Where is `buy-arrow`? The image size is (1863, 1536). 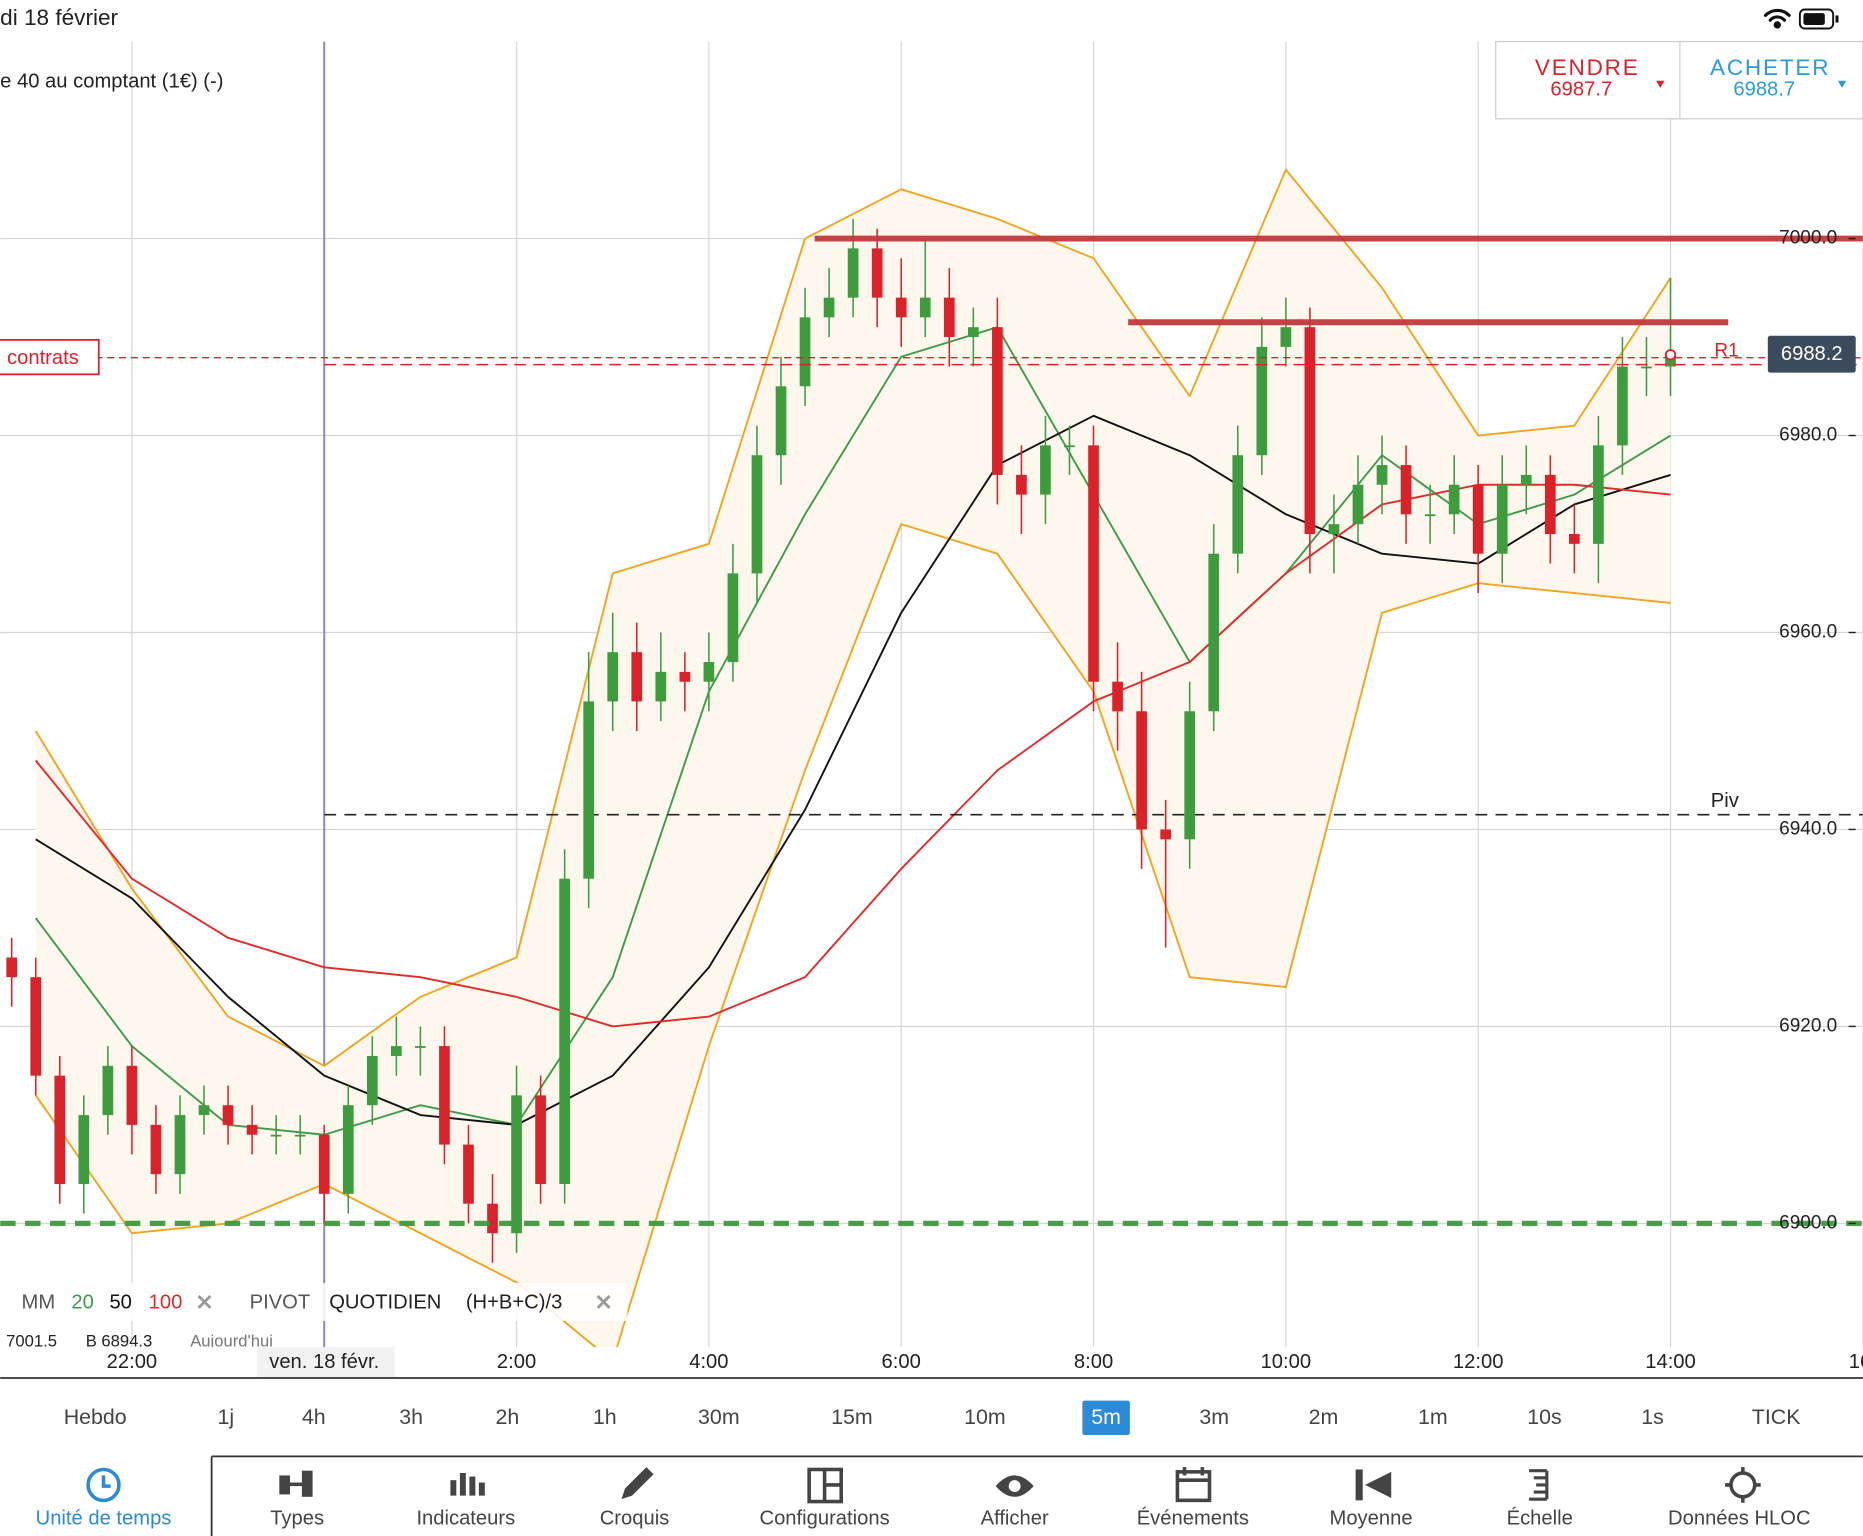 buy-arrow is located at coordinates (1842, 84).